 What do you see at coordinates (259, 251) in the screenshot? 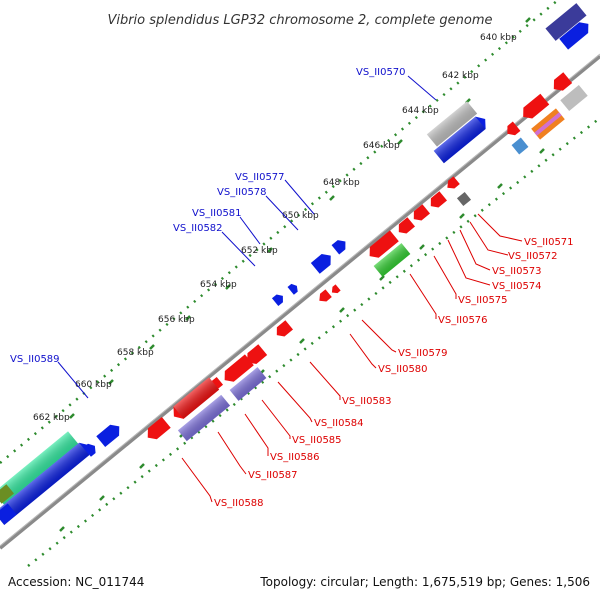
I see `tick-label: 652 kbp` at bounding box center [259, 251].